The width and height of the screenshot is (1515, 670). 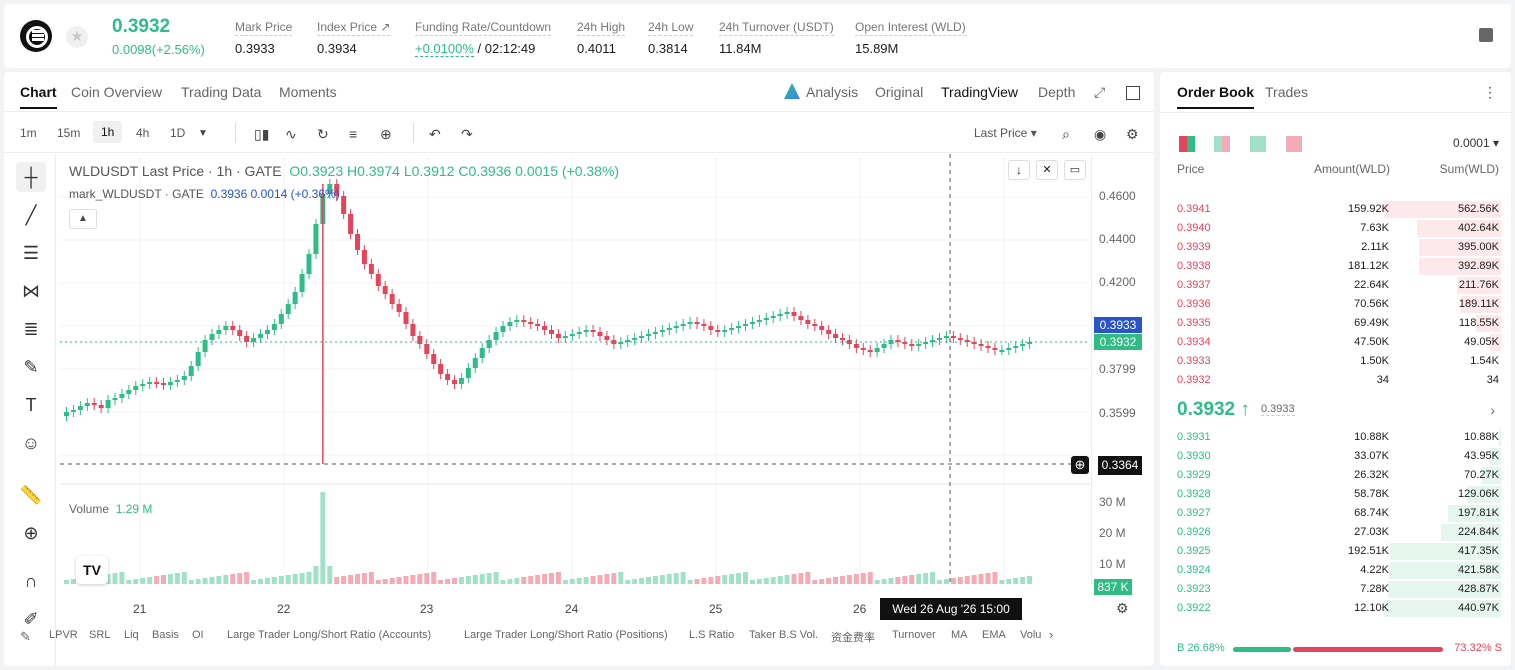 I want to click on crosshair-icon: ┼, so click(x=31, y=177).